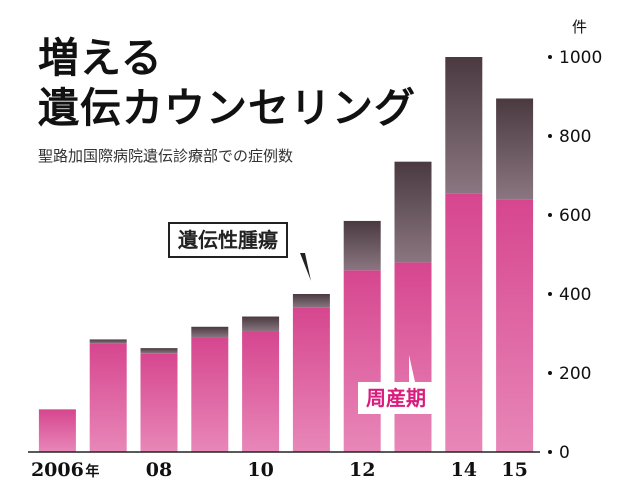  Describe the element at coordinates (362, 470) in the screenshot. I see `x-tick-label-2012: 12` at that location.